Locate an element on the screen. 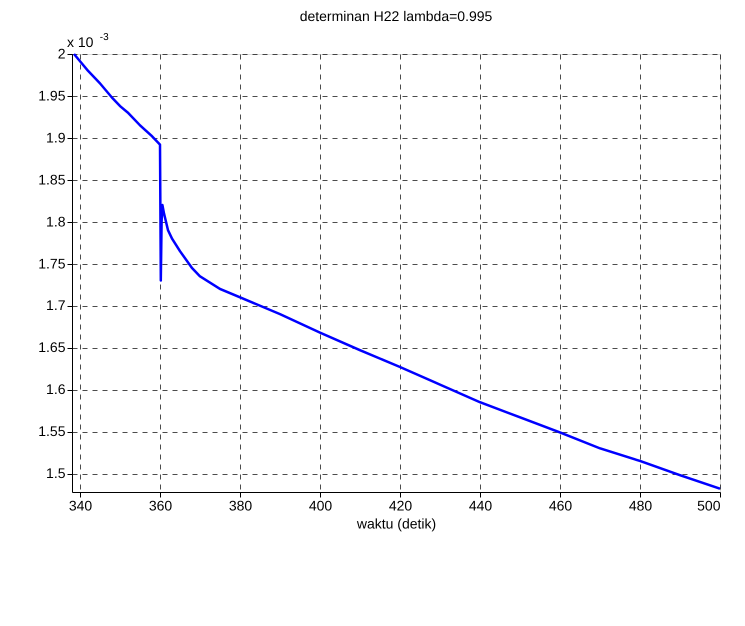  y-tick-label: 1.75 is located at coordinates (52, 263).